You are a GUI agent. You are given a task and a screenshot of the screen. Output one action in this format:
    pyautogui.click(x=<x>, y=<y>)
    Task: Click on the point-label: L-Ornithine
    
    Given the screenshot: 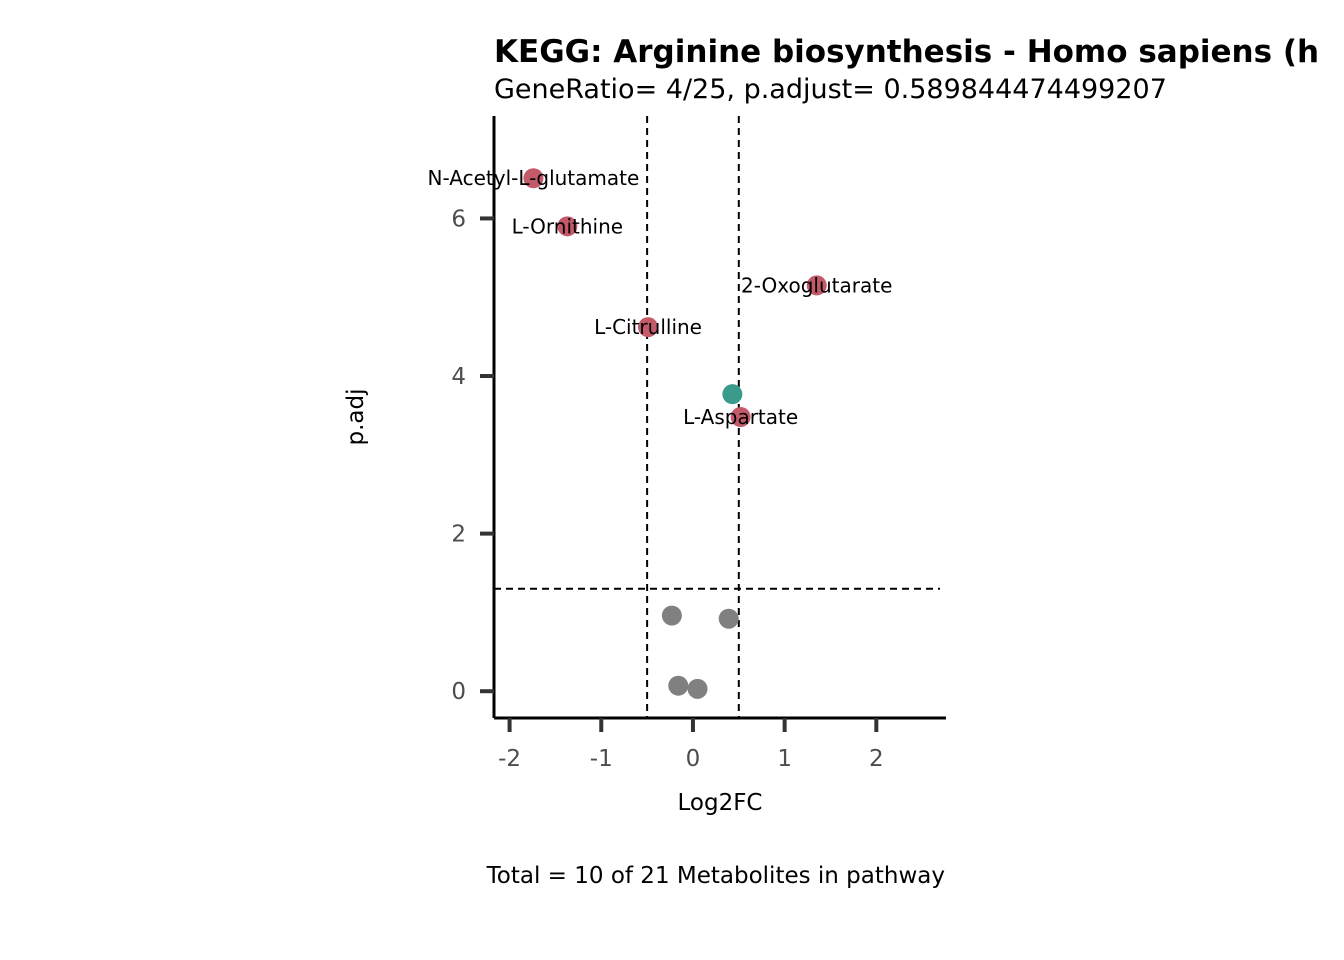 What is the action you would take?
    pyautogui.click(x=567, y=226)
    